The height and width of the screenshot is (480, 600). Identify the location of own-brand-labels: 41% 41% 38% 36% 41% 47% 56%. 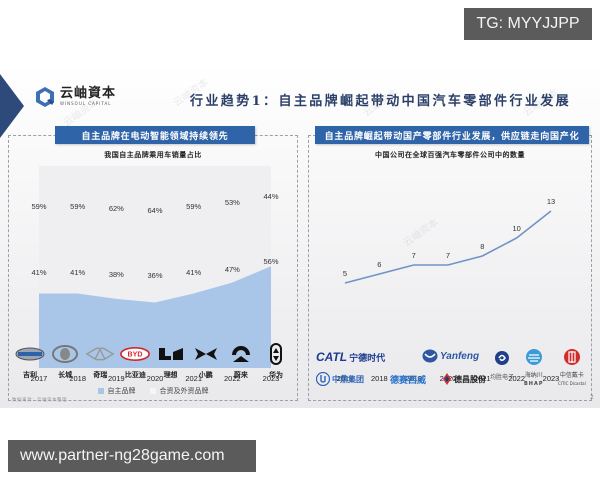
(154, 268).